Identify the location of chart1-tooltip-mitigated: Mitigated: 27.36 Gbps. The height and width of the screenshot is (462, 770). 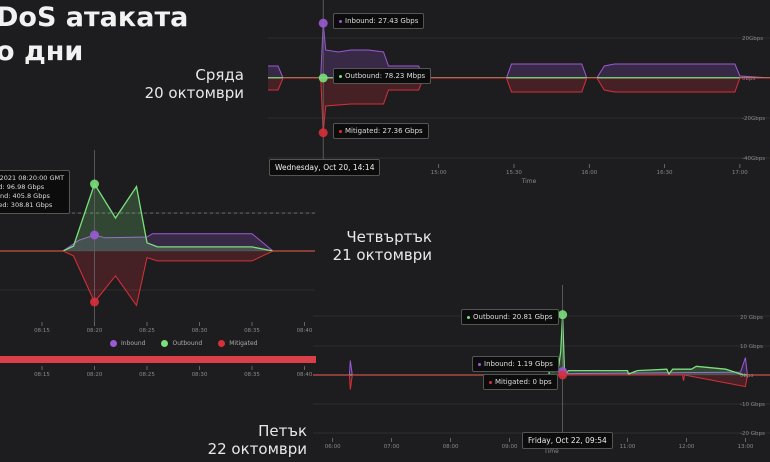
(381, 131).